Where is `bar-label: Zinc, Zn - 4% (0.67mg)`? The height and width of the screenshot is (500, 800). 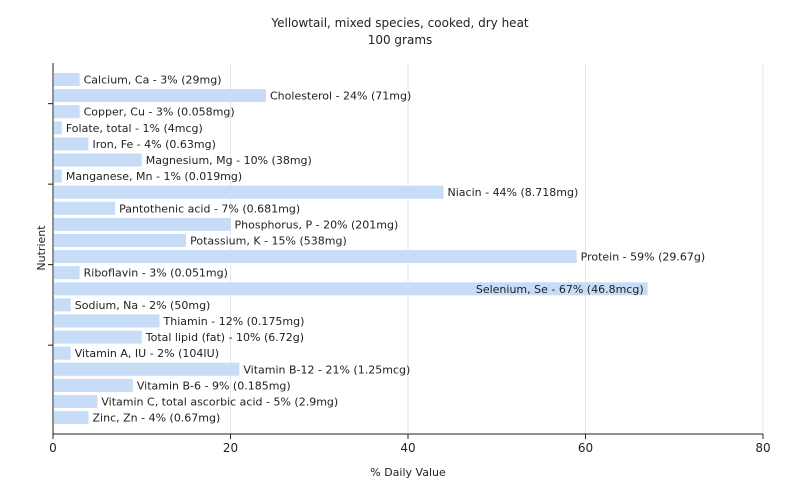
bar-label: Zinc, Zn - 4% (0.67mg) is located at coordinates (157, 418).